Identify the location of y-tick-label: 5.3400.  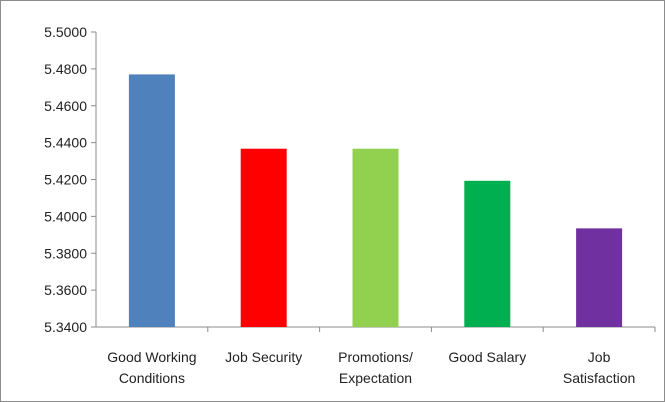
(65, 327).